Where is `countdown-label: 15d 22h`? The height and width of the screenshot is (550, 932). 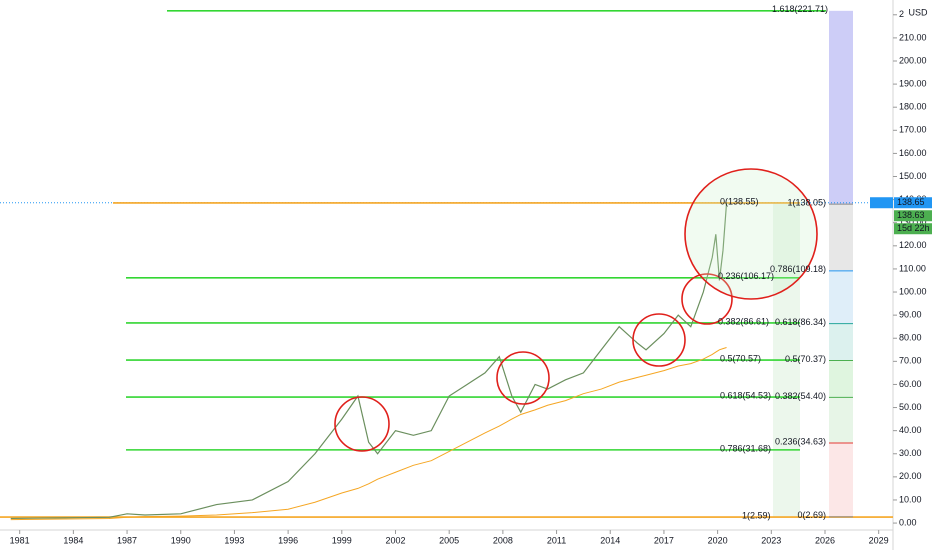
countdown-label: 15d 22h is located at coordinates (913, 228).